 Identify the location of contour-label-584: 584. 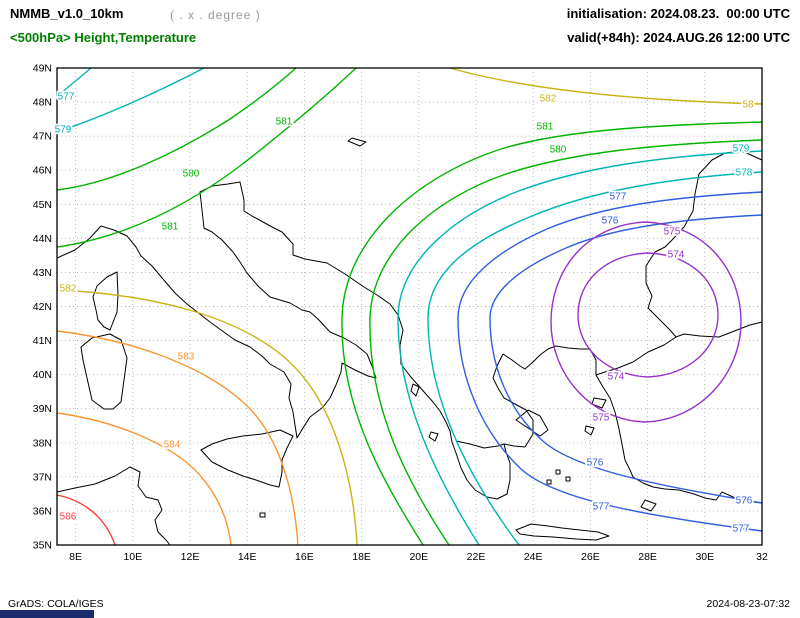
(172, 445).